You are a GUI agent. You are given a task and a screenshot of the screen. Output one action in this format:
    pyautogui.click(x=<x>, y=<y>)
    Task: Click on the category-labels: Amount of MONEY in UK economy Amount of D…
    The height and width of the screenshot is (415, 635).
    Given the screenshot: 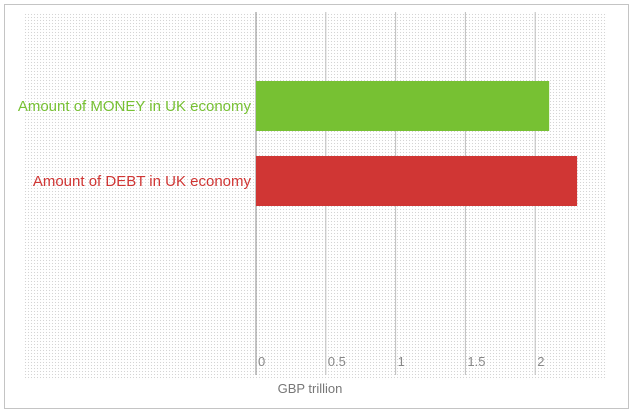 What is the action you would take?
    pyautogui.click(x=135, y=144)
    